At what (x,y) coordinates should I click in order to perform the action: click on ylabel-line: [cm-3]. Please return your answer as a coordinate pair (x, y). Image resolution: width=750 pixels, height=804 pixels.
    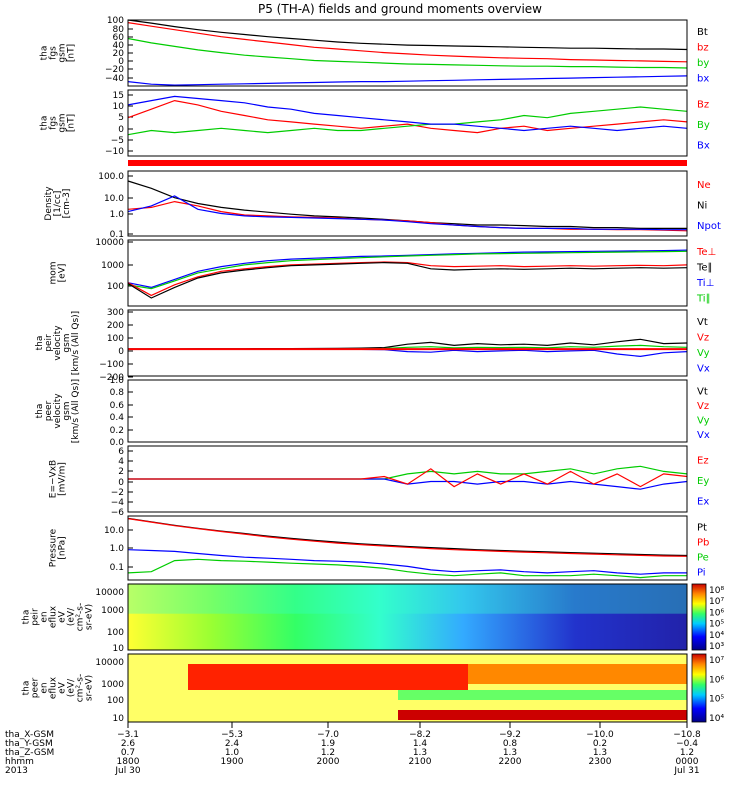
    Looking at the image, I should click on (67, 204).